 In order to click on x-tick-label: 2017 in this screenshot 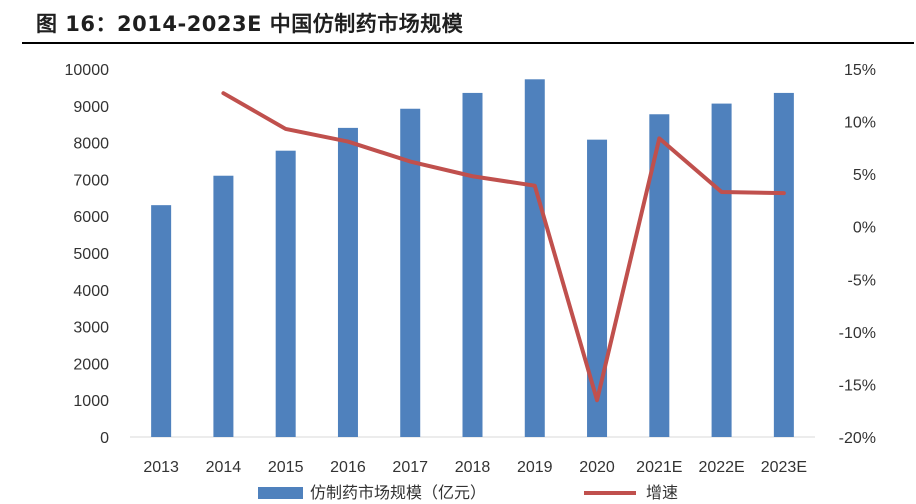, I will do `click(410, 467)`.